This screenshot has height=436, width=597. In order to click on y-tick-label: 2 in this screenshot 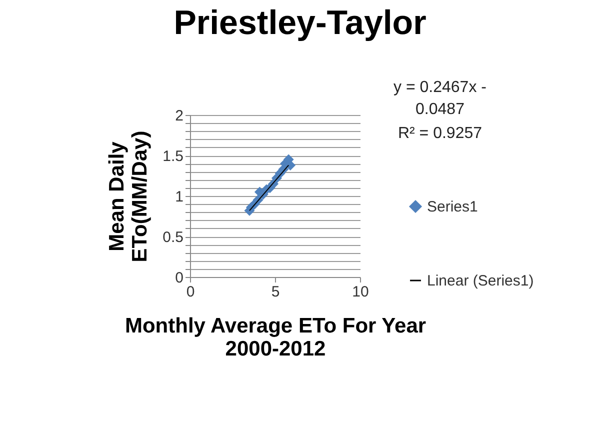, I will do `click(179, 116)`.